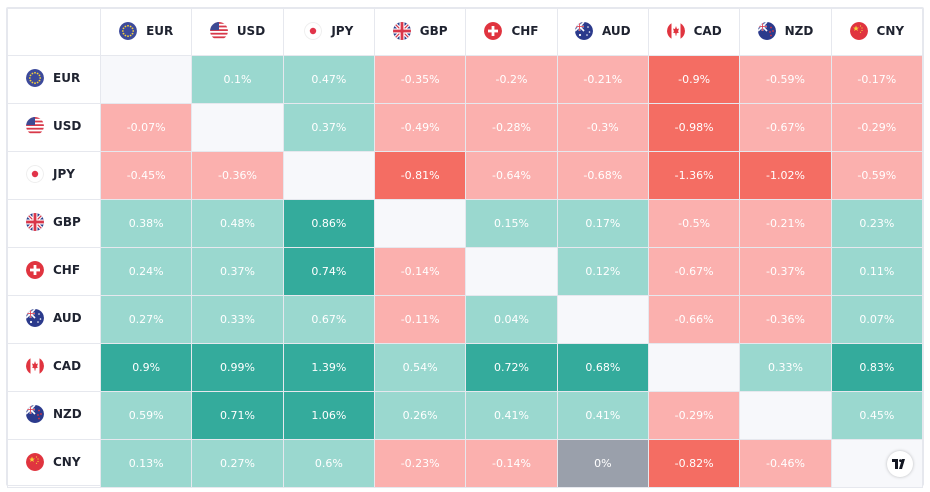 Image resolution: width=930 pixels, height=492 pixels. Describe the element at coordinates (54, 79) in the screenshot. I see `row-header-eur: EUR` at that location.